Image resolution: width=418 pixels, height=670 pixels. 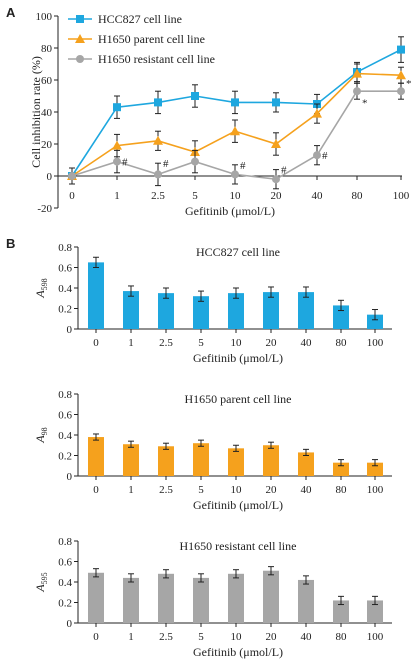 I want to click on y-axis-label-sub: 98, so click(x=44, y=431).